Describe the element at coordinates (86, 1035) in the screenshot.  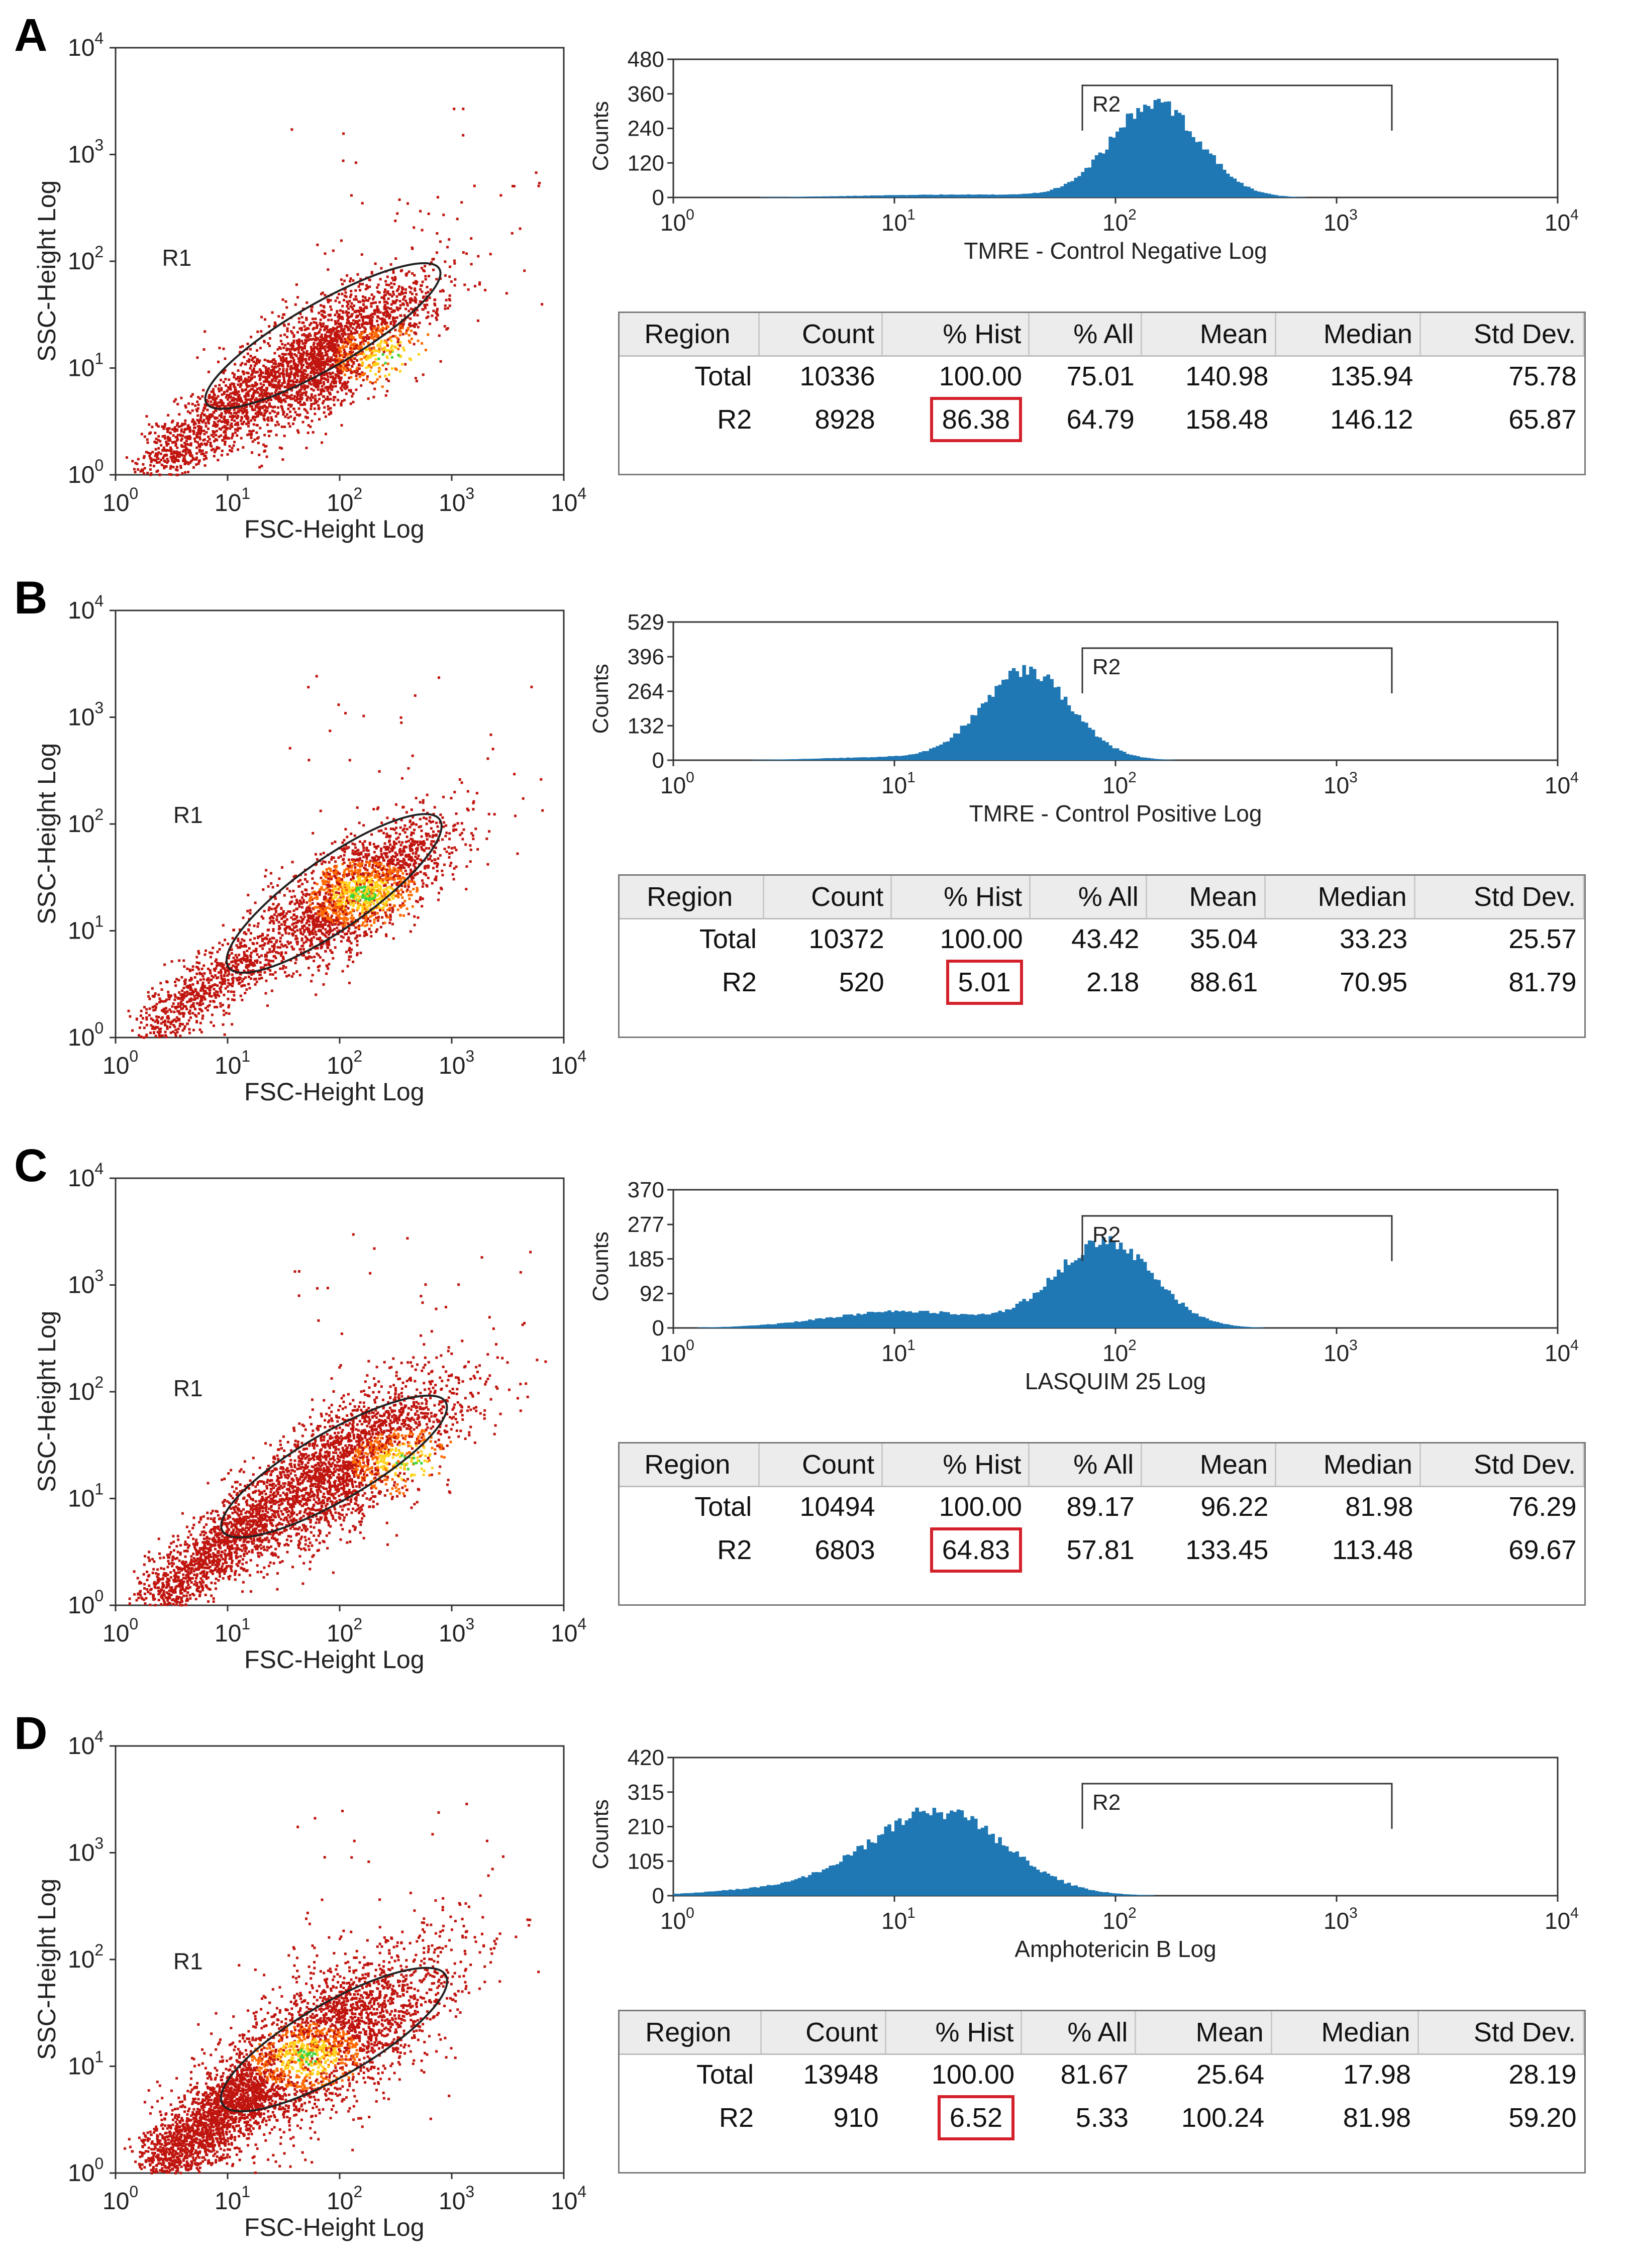
I see `y-tick-label: 10⁰` at that location.